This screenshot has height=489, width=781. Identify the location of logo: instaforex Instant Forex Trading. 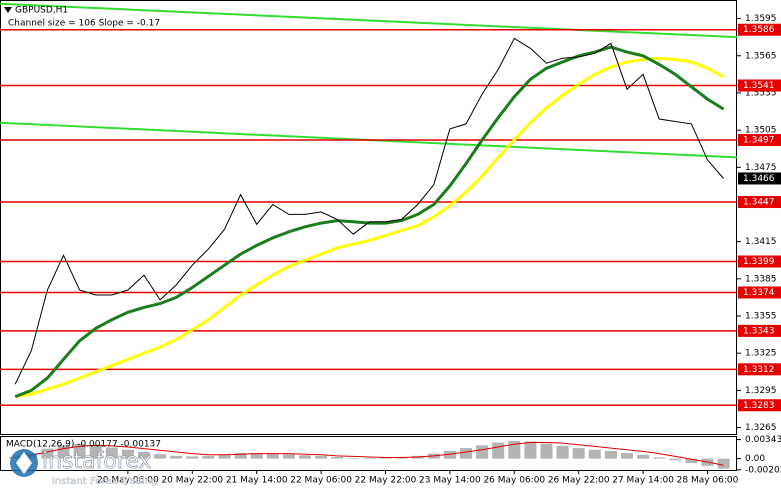
(83, 468).